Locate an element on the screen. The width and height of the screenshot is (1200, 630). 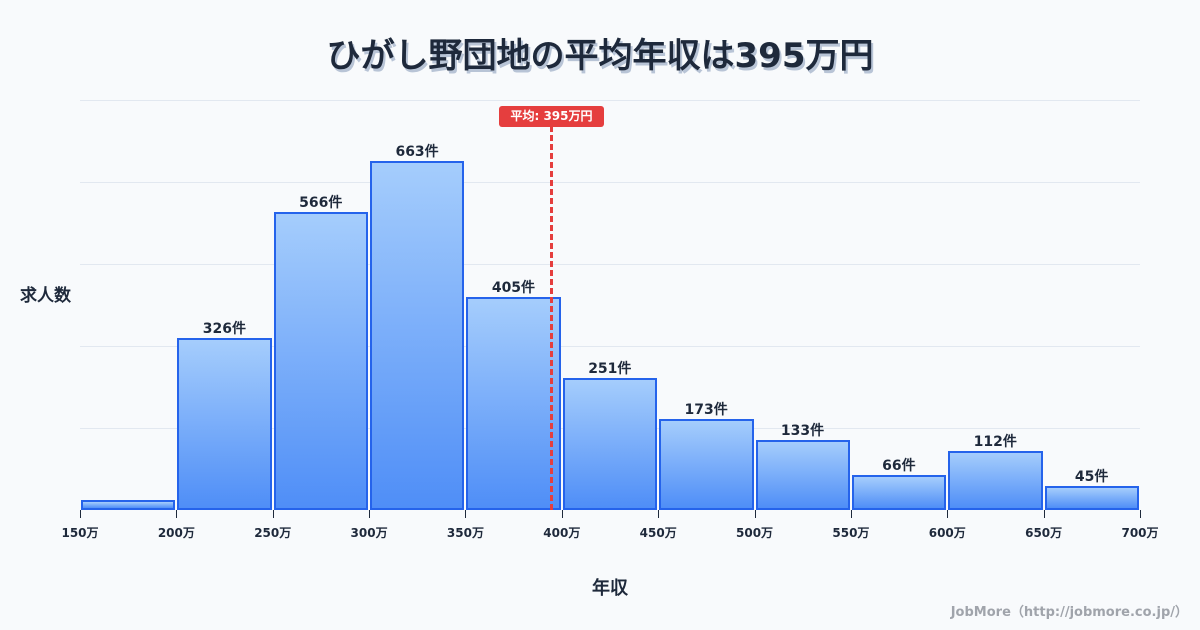
x-tick-label: 350万 is located at coordinates (465, 533).